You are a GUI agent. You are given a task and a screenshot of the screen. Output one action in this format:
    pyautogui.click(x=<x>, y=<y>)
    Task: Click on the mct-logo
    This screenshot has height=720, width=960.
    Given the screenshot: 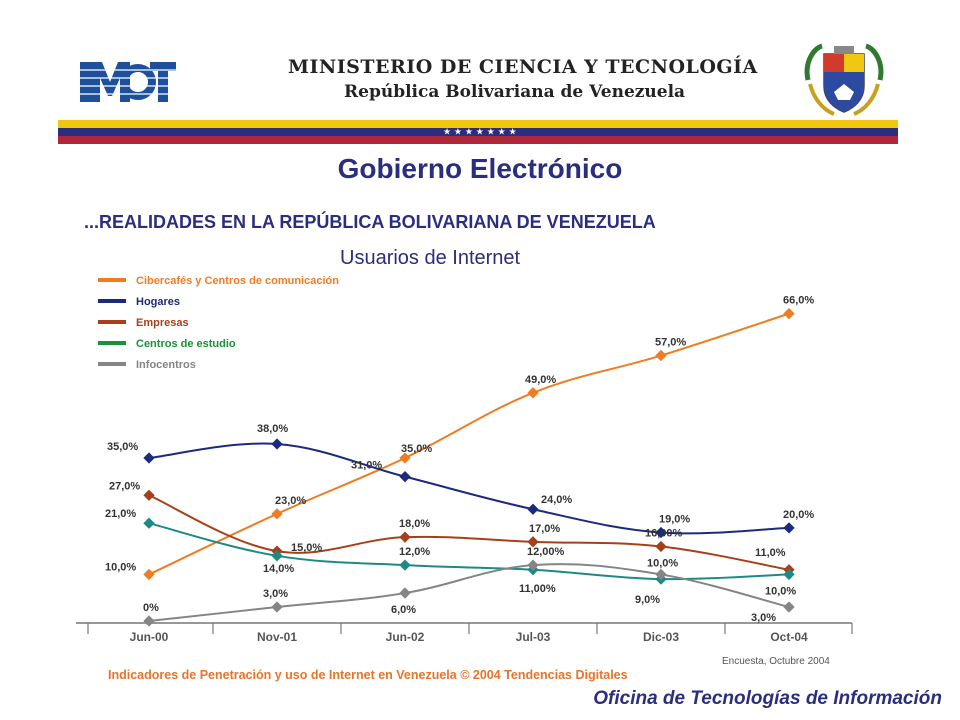 What is the action you would take?
    pyautogui.click(x=128, y=82)
    